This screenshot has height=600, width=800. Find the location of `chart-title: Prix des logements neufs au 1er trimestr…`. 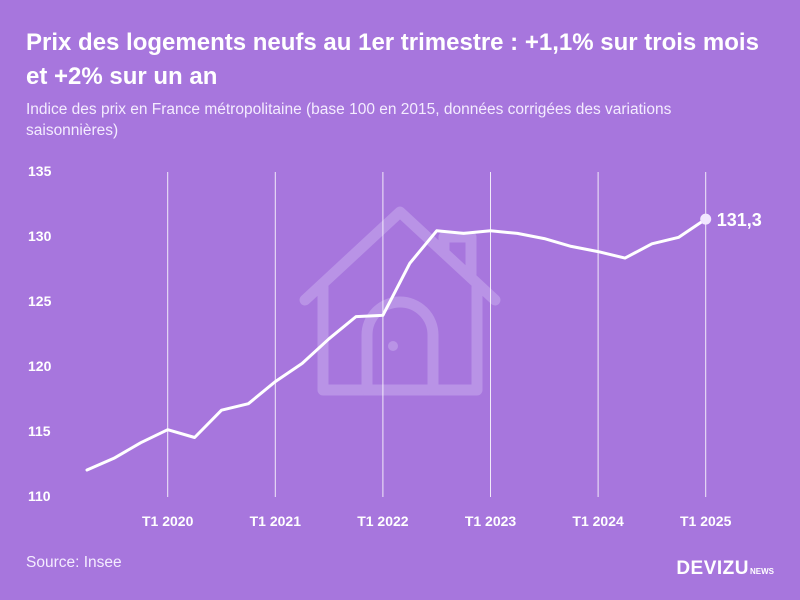

chart-title: Prix des logements neufs au 1er trimestr… is located at coordinates (392, 59).